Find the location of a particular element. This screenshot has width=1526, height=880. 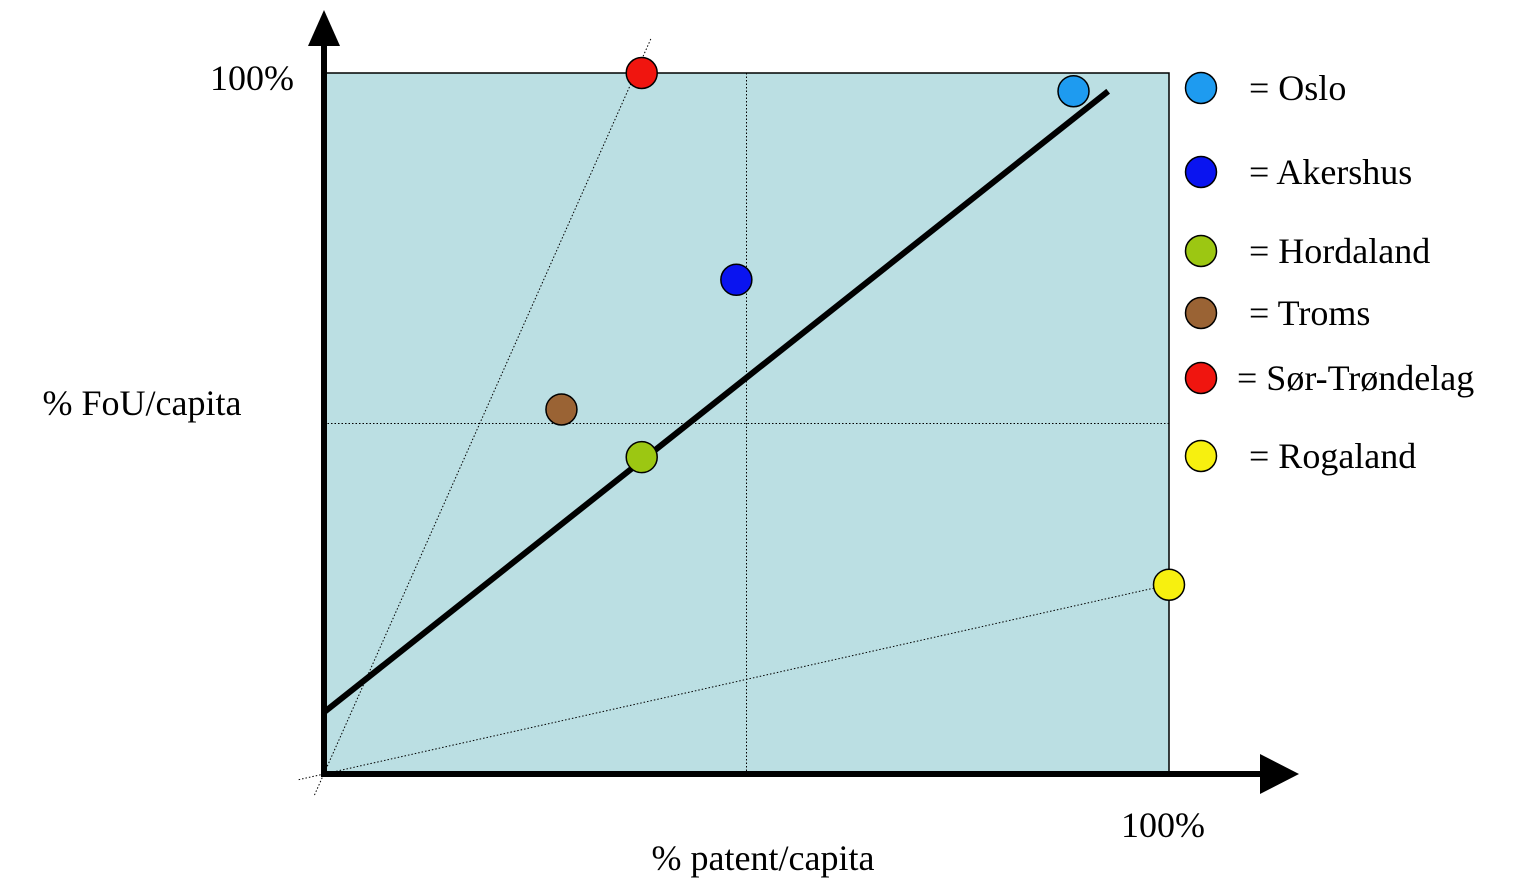

point-sor-trondelag is located at coordinates (641, 73).